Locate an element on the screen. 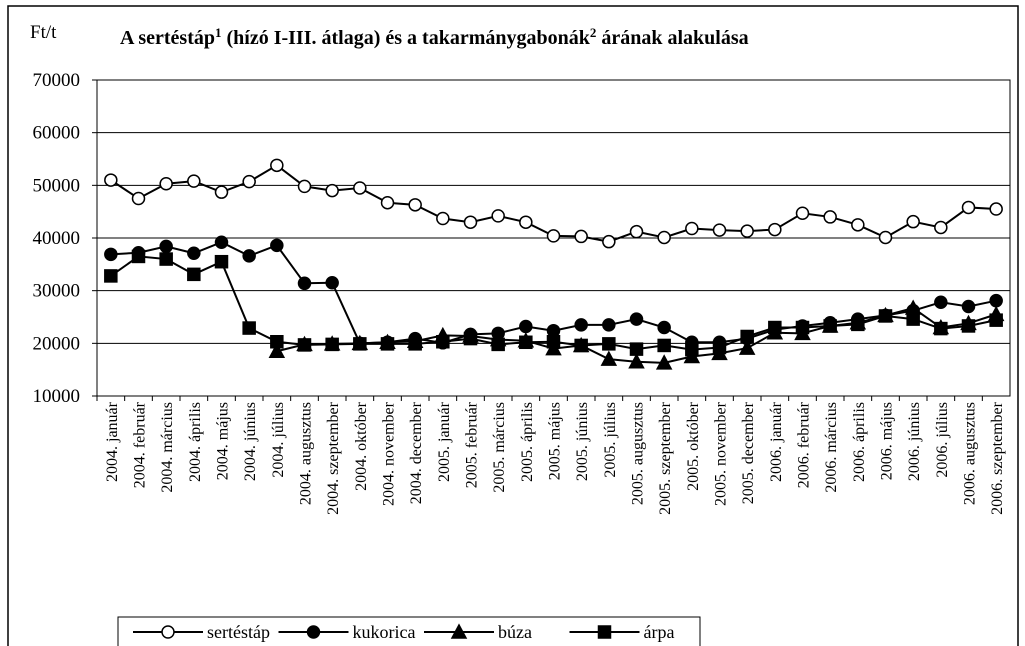 The height and width of the screenshot is (646, 1025). x-tick-label: 2005. augusztus is located at coordinates (638, 453).